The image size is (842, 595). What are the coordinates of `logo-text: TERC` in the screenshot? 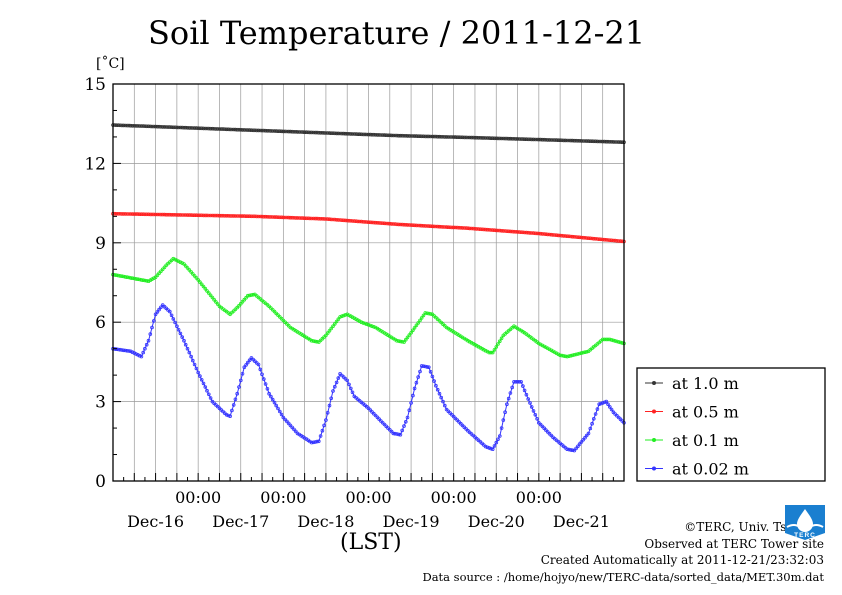 It's located at (805, 535).